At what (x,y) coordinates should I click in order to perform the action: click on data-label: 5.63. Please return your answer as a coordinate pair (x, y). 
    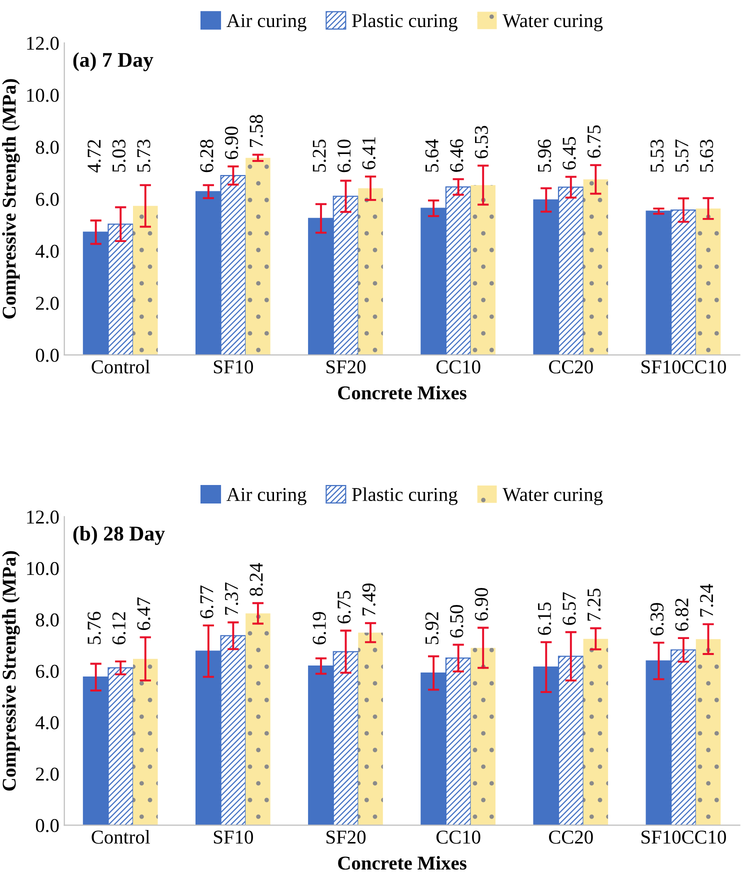
    Looking at the image, I should click on (707, 156).